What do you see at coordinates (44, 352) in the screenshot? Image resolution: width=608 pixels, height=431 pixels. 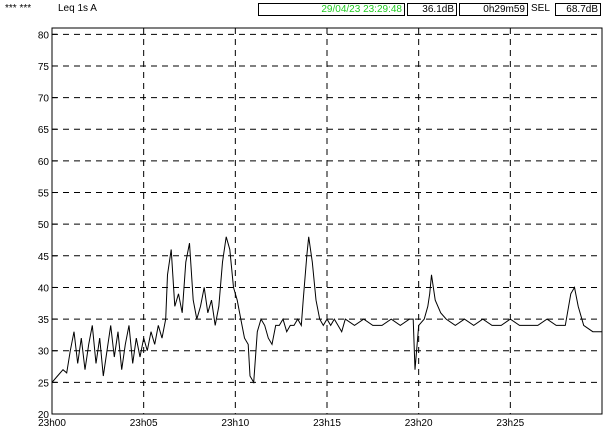 I see `y-tick-label: 30` at bounding box center [44, 352].